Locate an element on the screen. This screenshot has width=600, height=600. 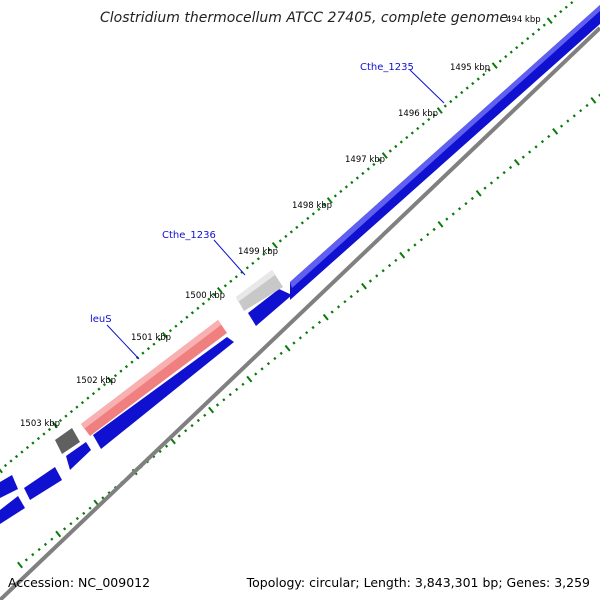
gene-leus-box is located at coordinates (154, 378).